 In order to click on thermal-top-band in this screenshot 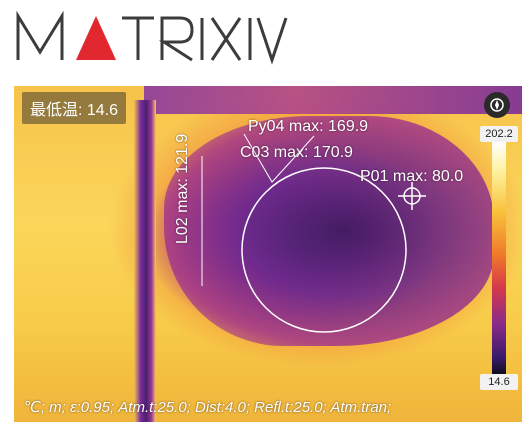, I will do `click(333, 100)`.